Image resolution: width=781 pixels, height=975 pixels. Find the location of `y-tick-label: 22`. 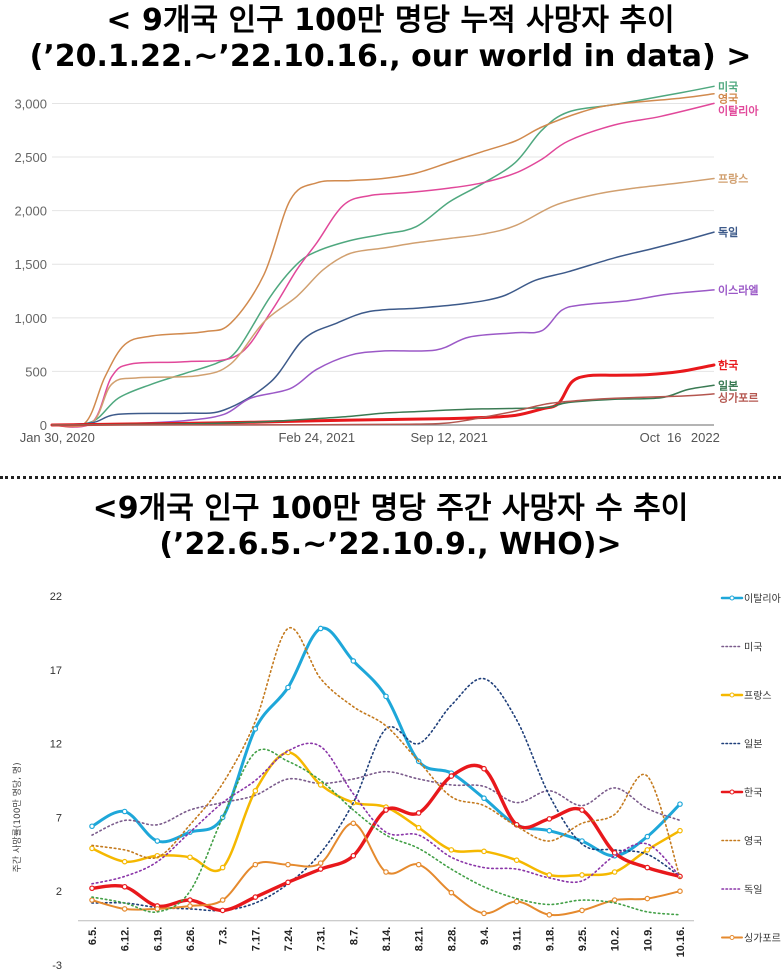

y-tick-label: 22 is located at coordinates (56, 597).